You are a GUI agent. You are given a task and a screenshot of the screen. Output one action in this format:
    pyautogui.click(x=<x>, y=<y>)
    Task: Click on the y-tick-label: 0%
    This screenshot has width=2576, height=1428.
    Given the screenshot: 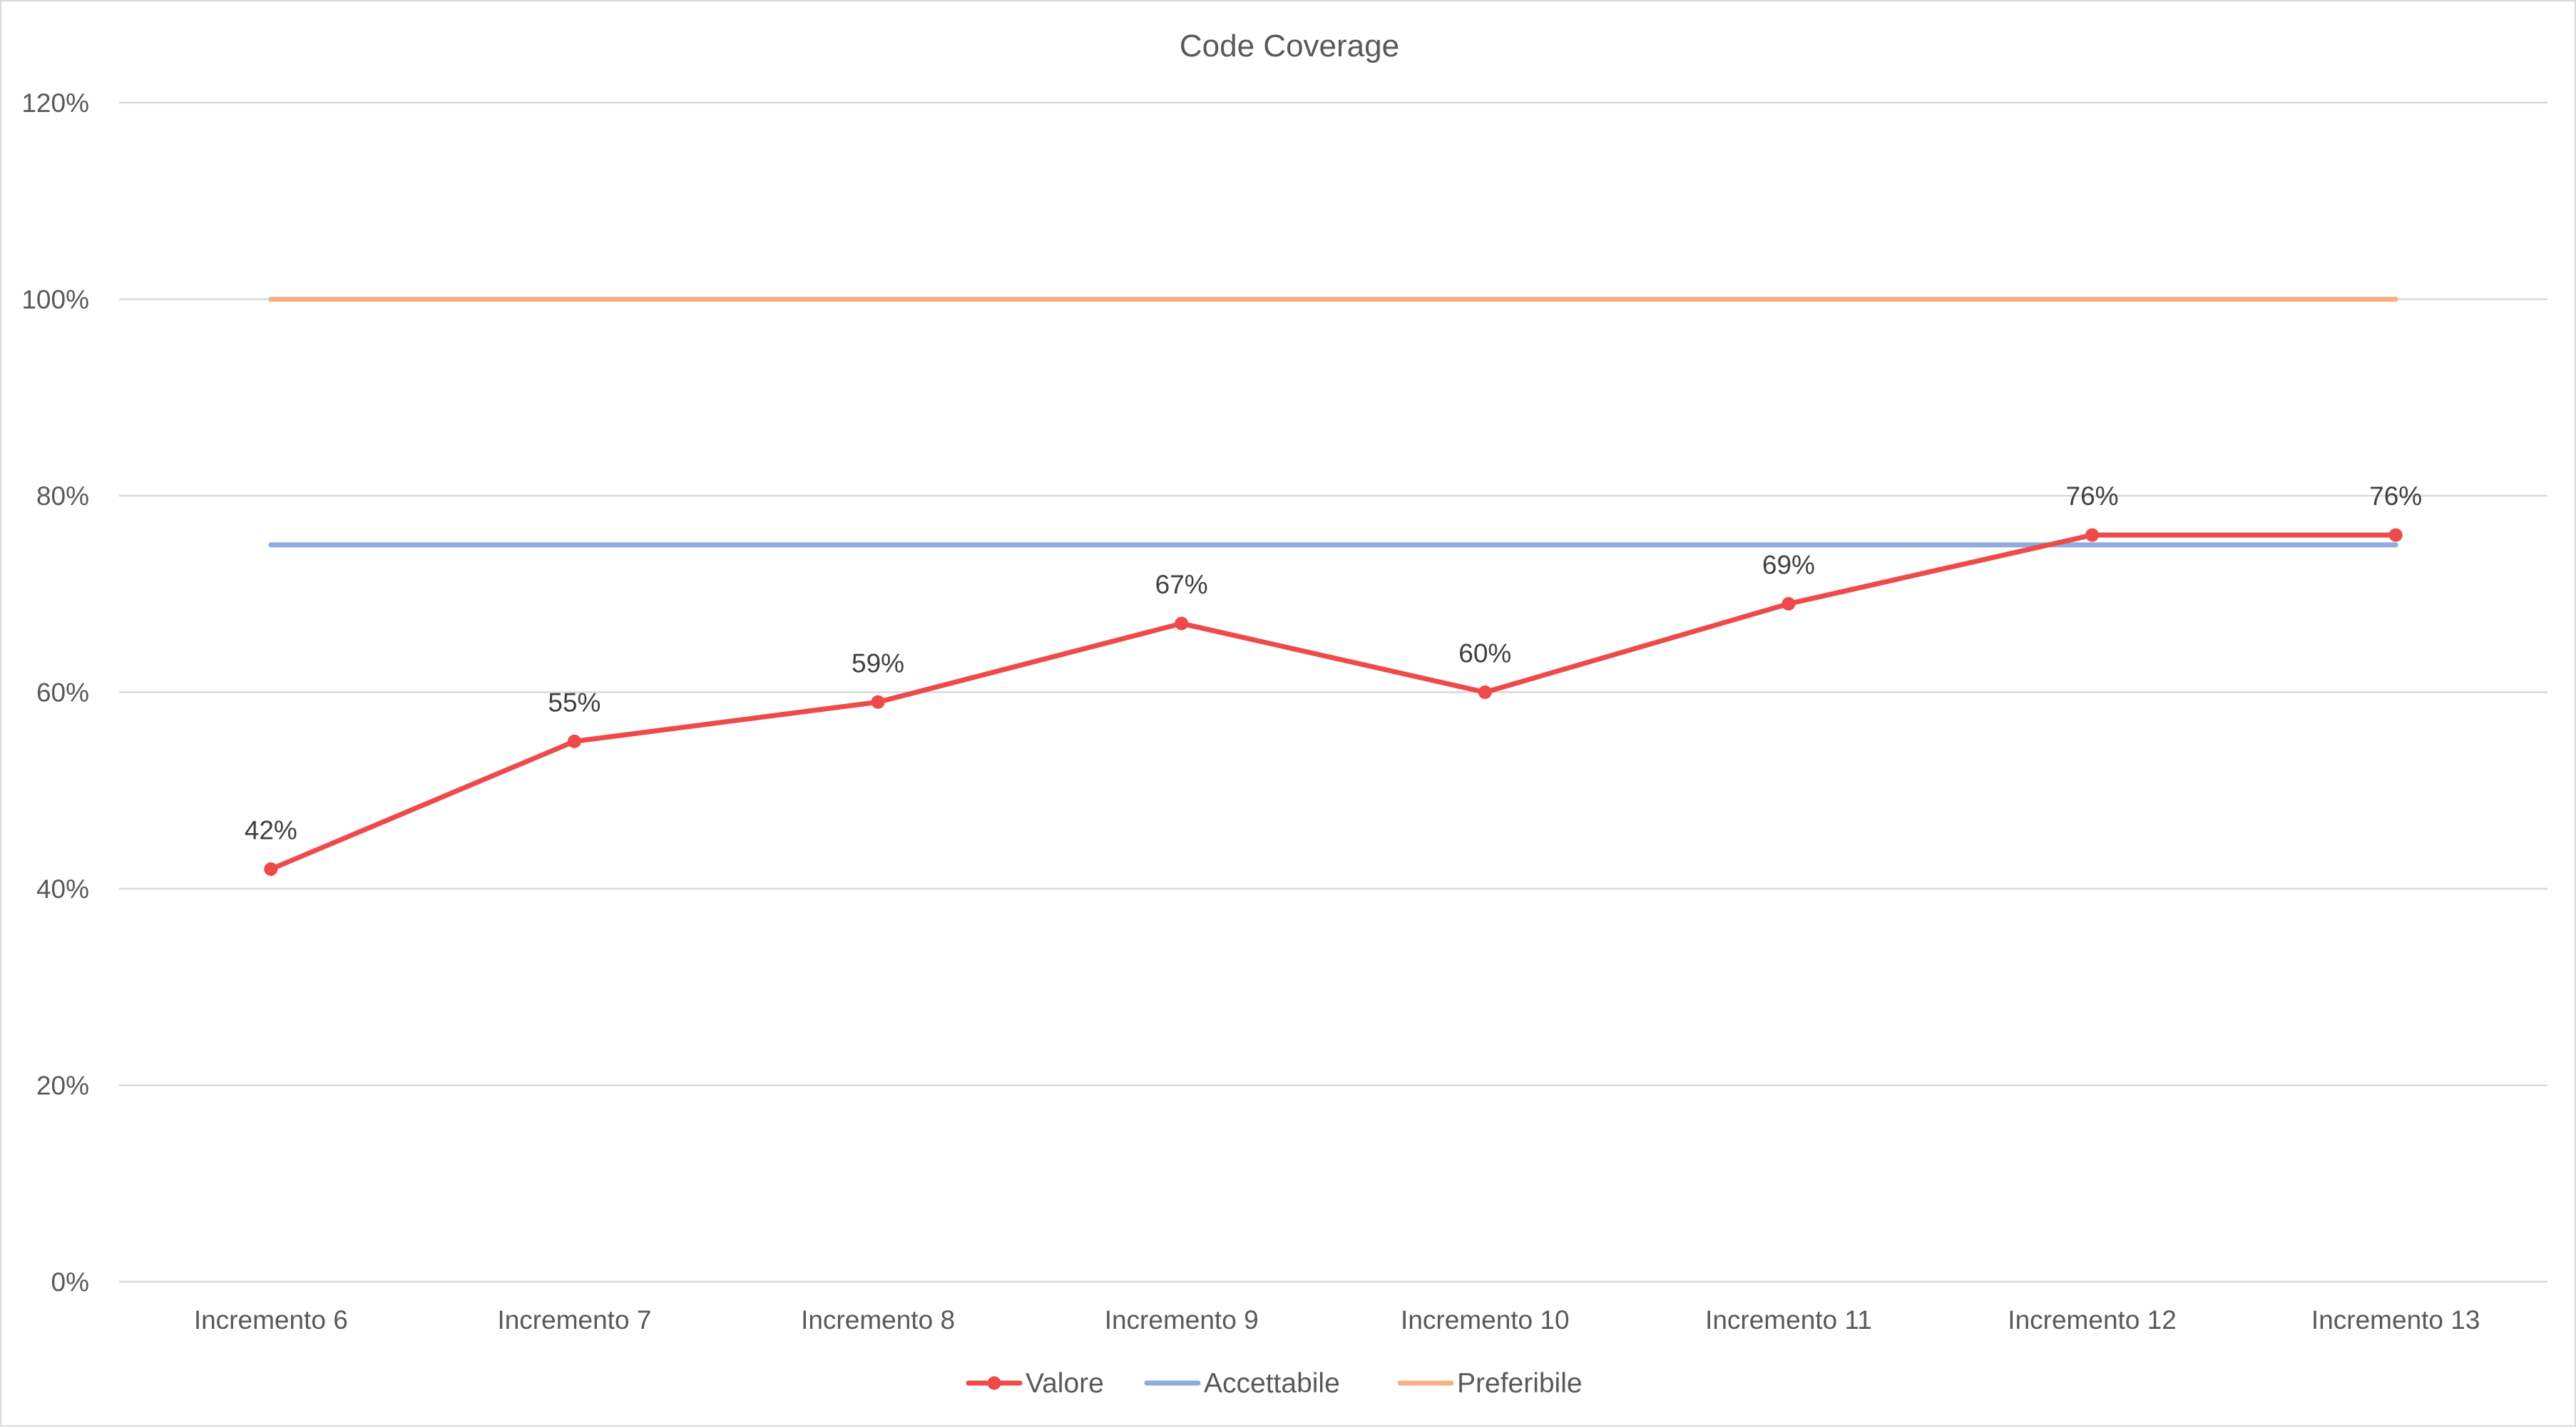 What is the action you would take?
    pyautogui.click(x=70, y=1282)
    